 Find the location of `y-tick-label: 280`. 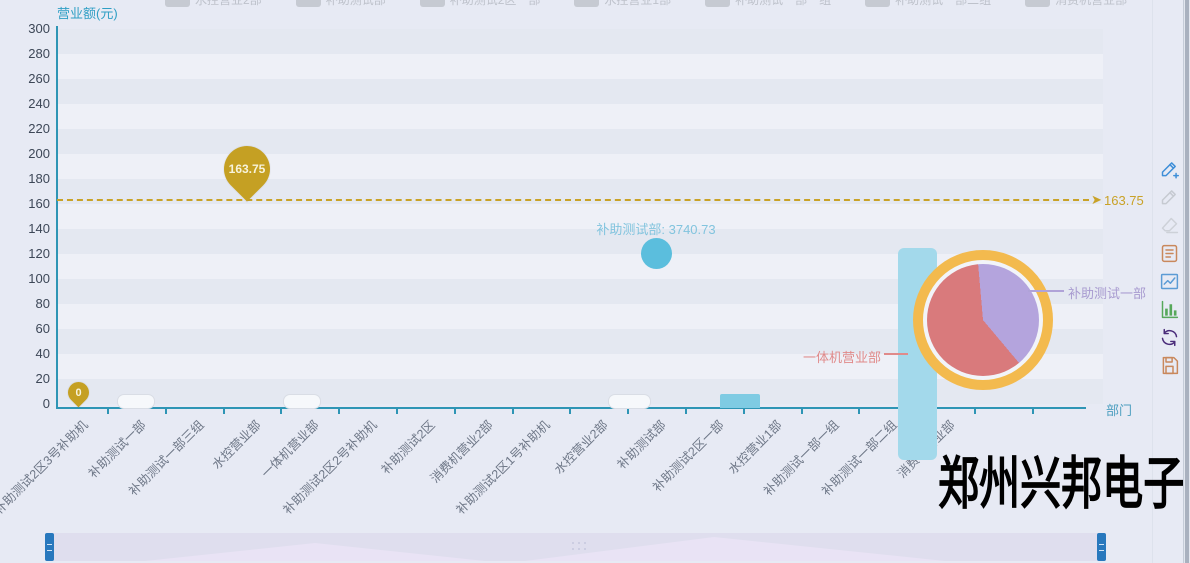

y-tick-label: 280 is located at coordinates (39, 53).